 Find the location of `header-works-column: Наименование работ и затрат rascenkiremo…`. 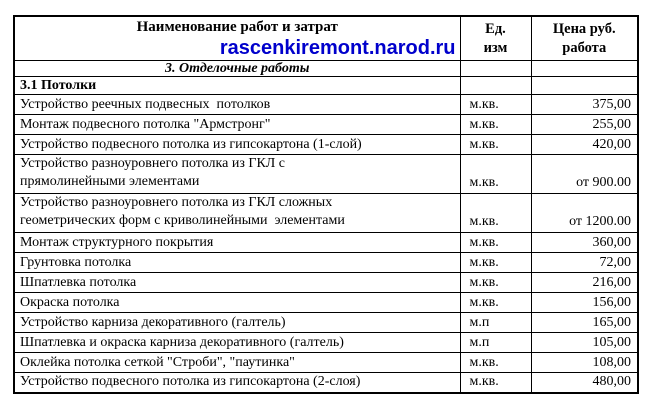

header-works-column: Наименование работ и затрат rascenkiremo… is located at coordinates (237, 38).